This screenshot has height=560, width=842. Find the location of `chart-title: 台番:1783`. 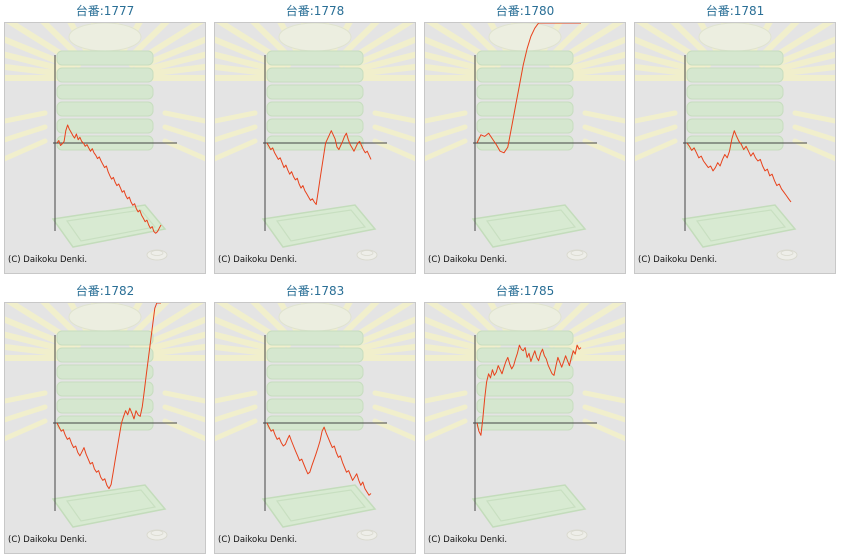

chart-title: 台番:1783 is located at coordinates (315, 291).